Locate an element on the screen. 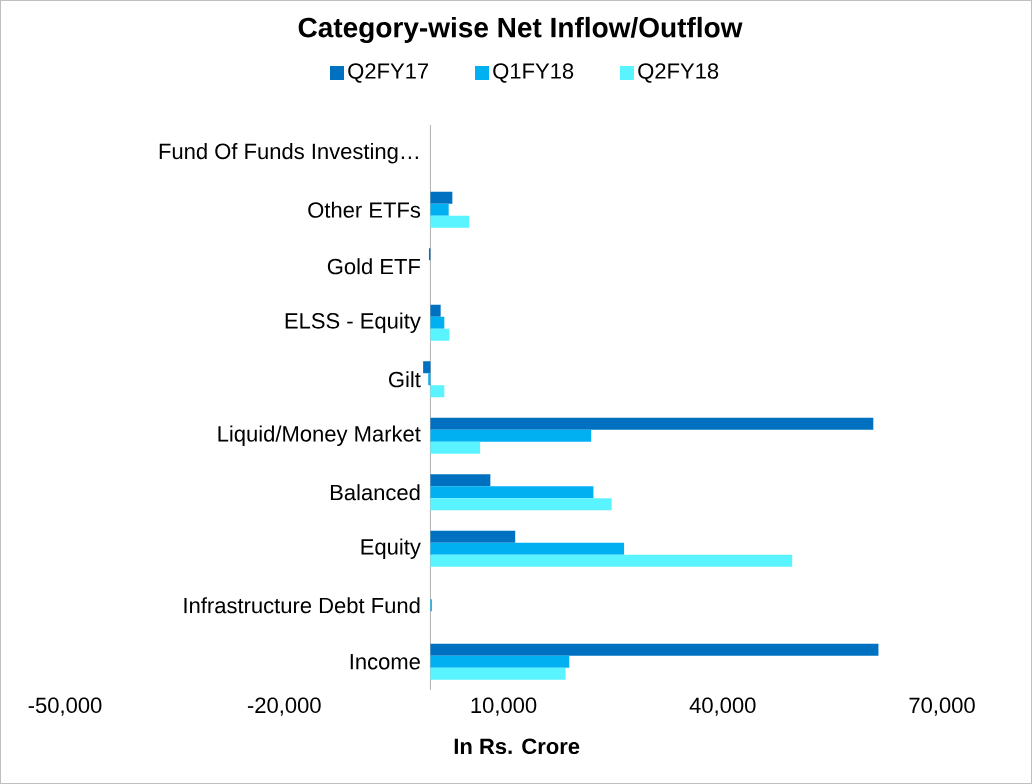 This screenshot has height=784, width=1032. y-tick-label: Liquid/Money Market is located at coordinates (319, 435).